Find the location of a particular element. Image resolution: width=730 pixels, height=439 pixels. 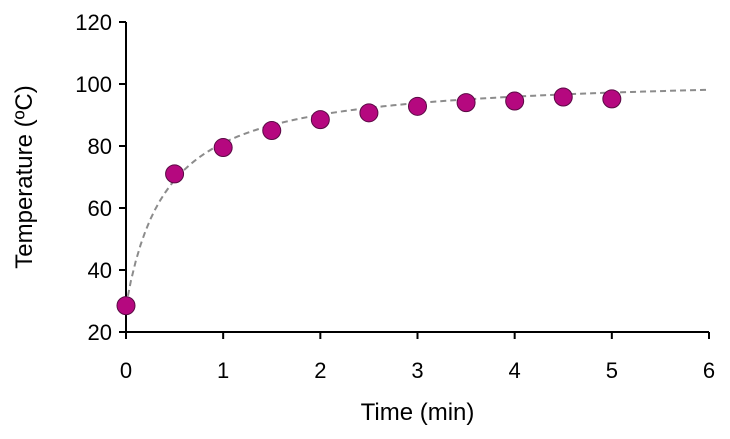

x-tick-label: 6 is located at coordinates (709, 370).